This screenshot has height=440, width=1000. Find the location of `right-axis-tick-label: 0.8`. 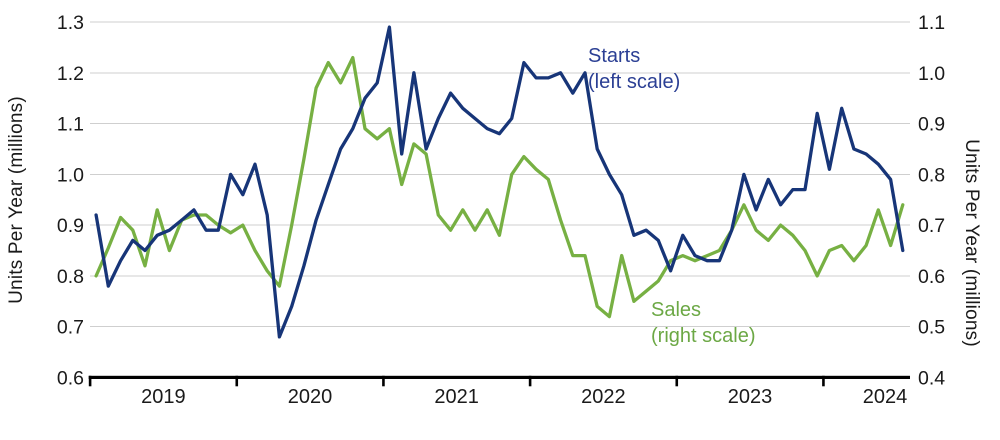

right-axis-tick-label: 0.8 is located at coordinates (931, 175).